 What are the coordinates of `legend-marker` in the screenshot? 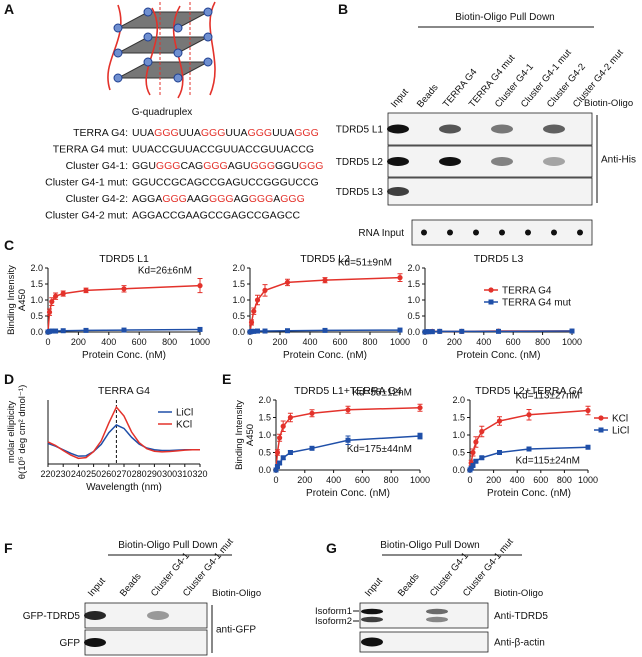 It's located at (491, 290).